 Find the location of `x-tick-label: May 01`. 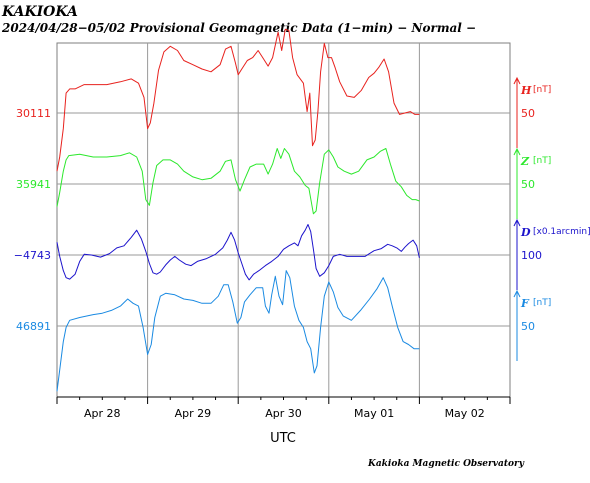

x-tick-label: May 01 is located at coordinates (374, 413).